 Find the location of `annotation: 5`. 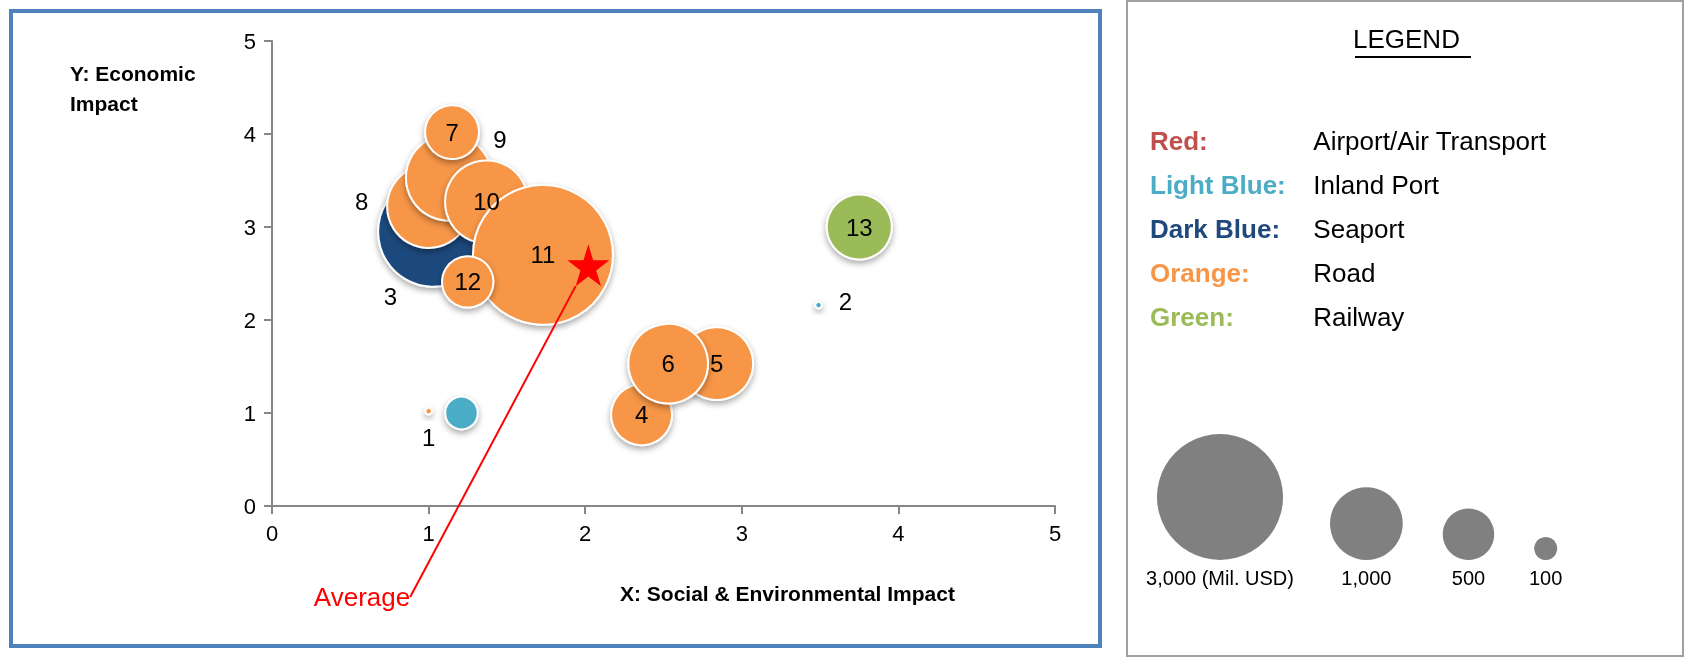

annotation: 5 is located at coordinates (717, 364).